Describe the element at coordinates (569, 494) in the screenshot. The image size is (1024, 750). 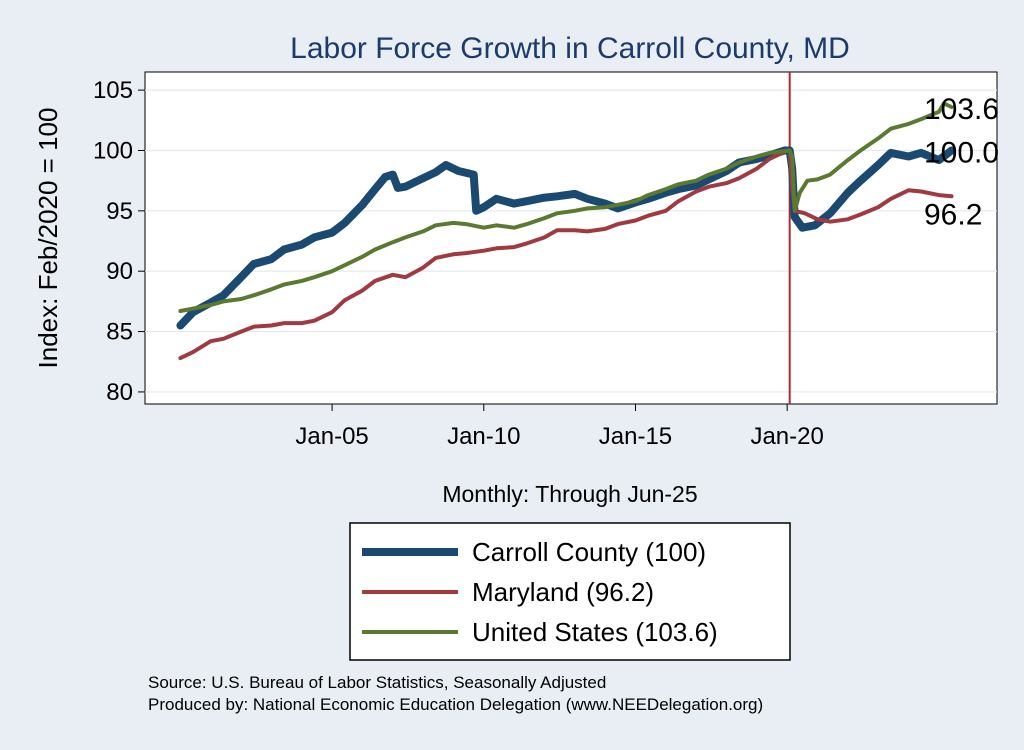
I see `x-axis-label: Monthly: Through Jun-25` at that location.